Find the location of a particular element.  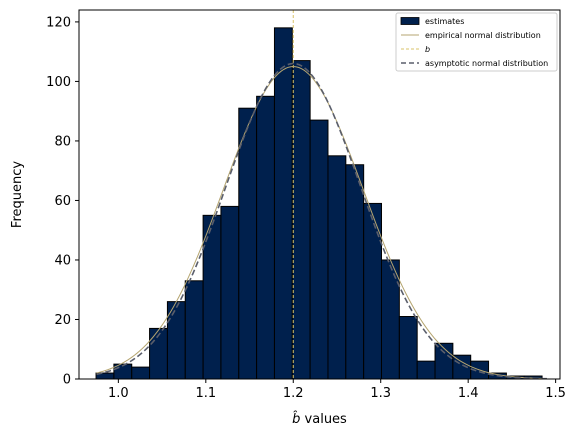

legend-label: b is located at coordinates (427, 49).